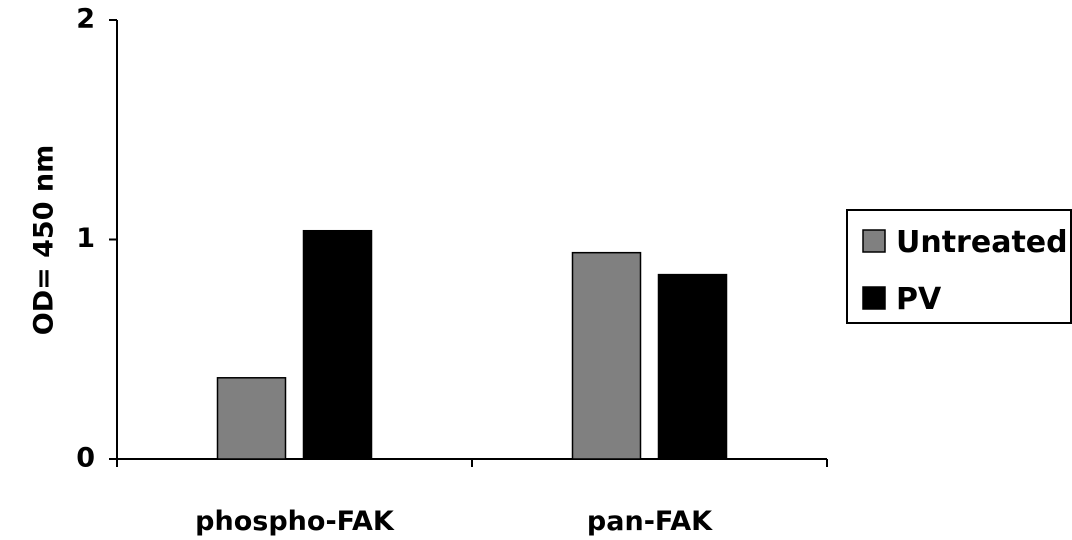 The height and width of the screenshot is (540, 1072). What do you see at coordinates (650, 521) in the screenshot?
I see `category-label: pan-FAK` at bounding box center [650, 521].